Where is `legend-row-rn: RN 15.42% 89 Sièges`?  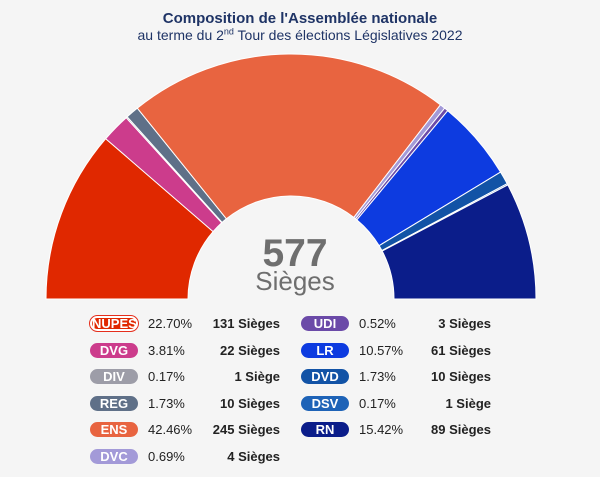
legend-row-rn: RN 15.42% 89 Sièges is located at coordinates (401, 430).